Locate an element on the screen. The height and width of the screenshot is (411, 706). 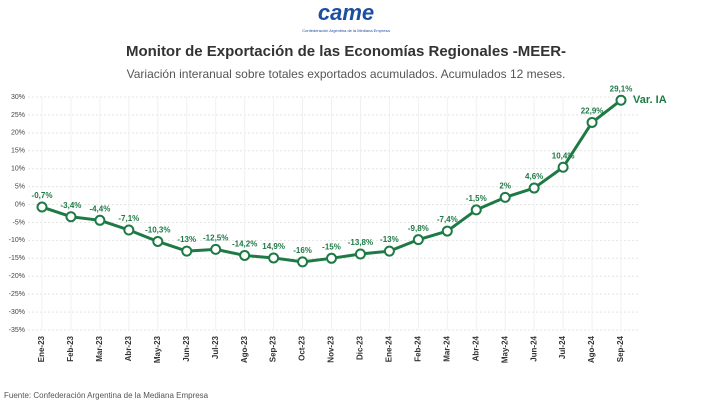
x-tick-label: Abr-24 is located at coordinates (475, 348).